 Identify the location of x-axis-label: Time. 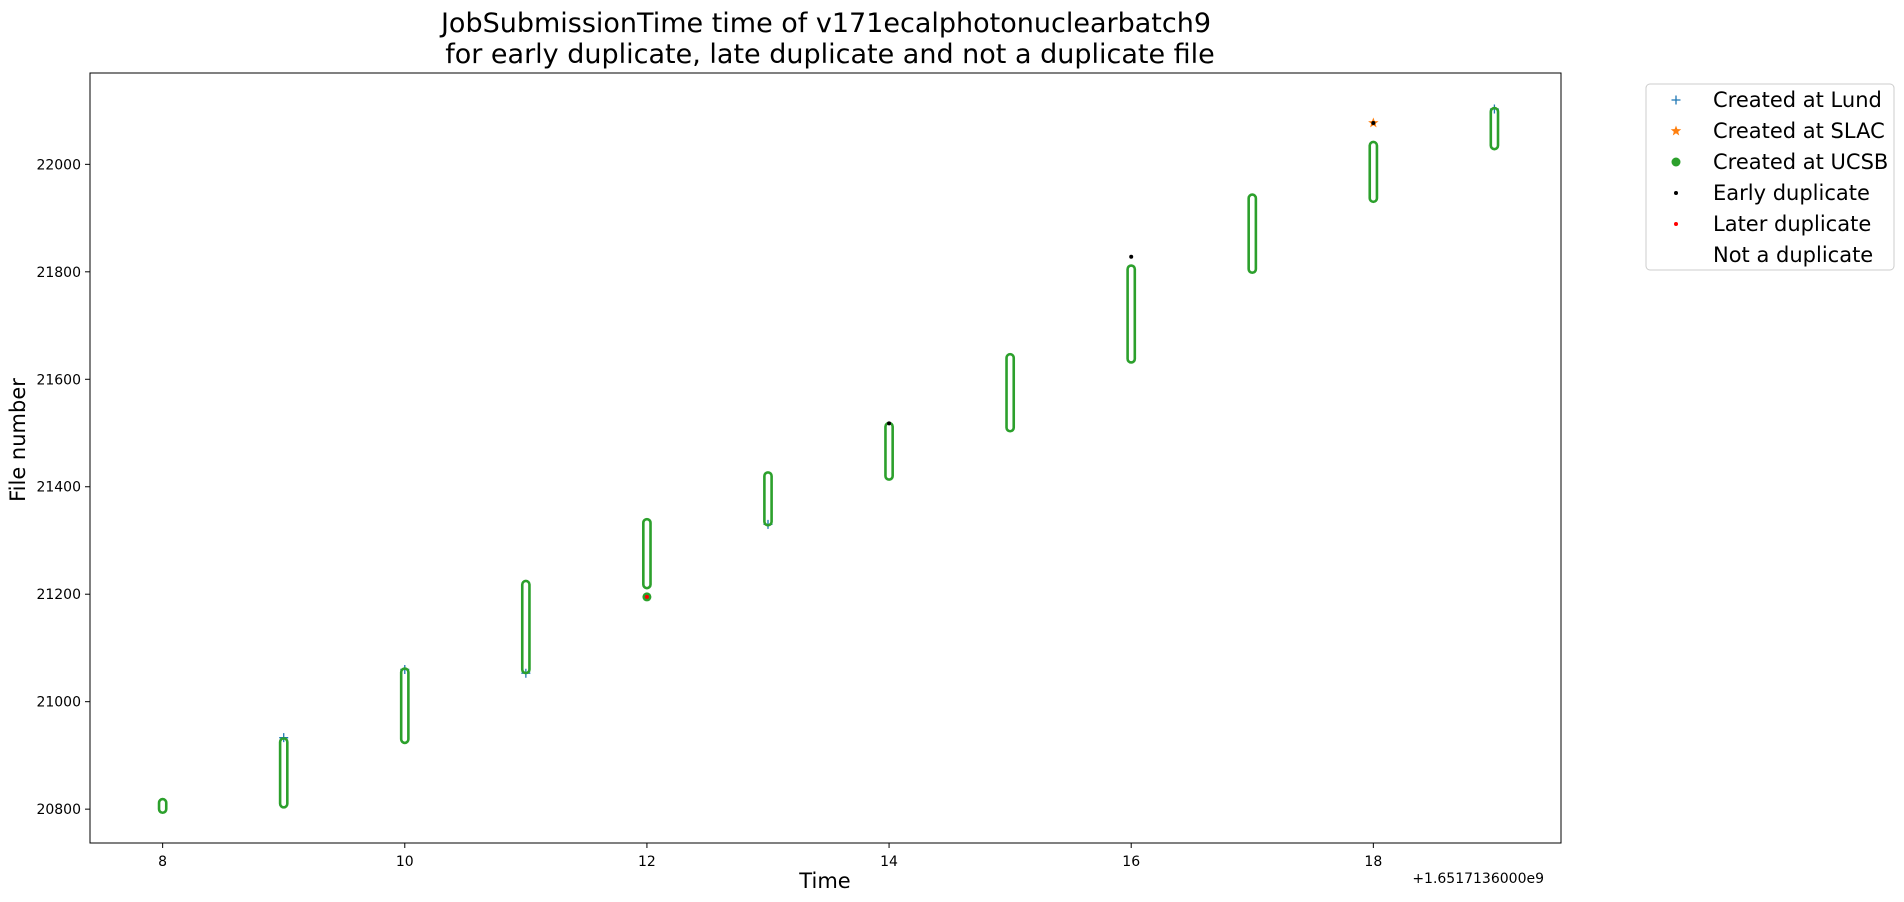
(824, 881).